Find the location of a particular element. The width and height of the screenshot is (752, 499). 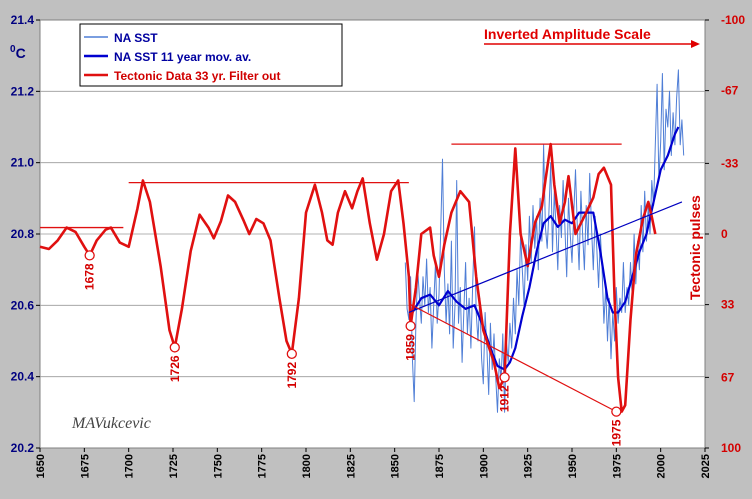

x-tick-label-1800: 1800 is located at coordinates (307, 466).